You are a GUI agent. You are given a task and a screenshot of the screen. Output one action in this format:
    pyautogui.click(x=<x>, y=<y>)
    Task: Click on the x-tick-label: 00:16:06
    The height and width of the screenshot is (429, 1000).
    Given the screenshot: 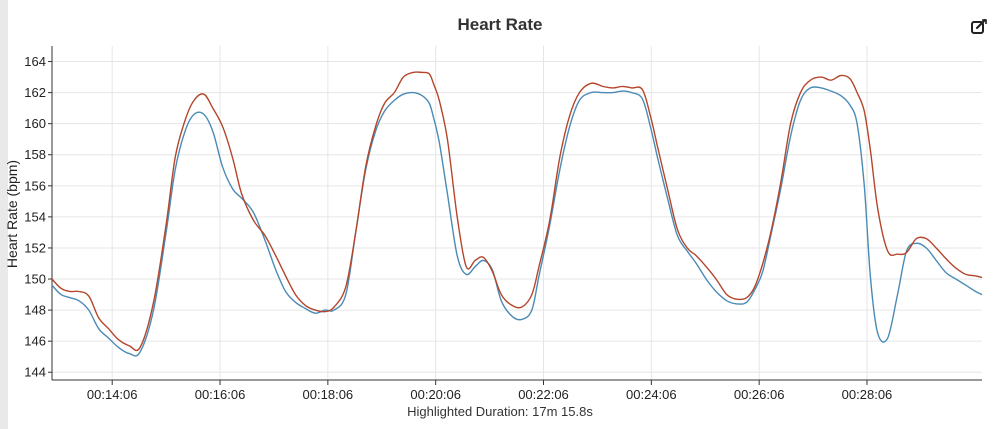 What is the action you would take?
    pyautogui.click(x=220, y=394)
    